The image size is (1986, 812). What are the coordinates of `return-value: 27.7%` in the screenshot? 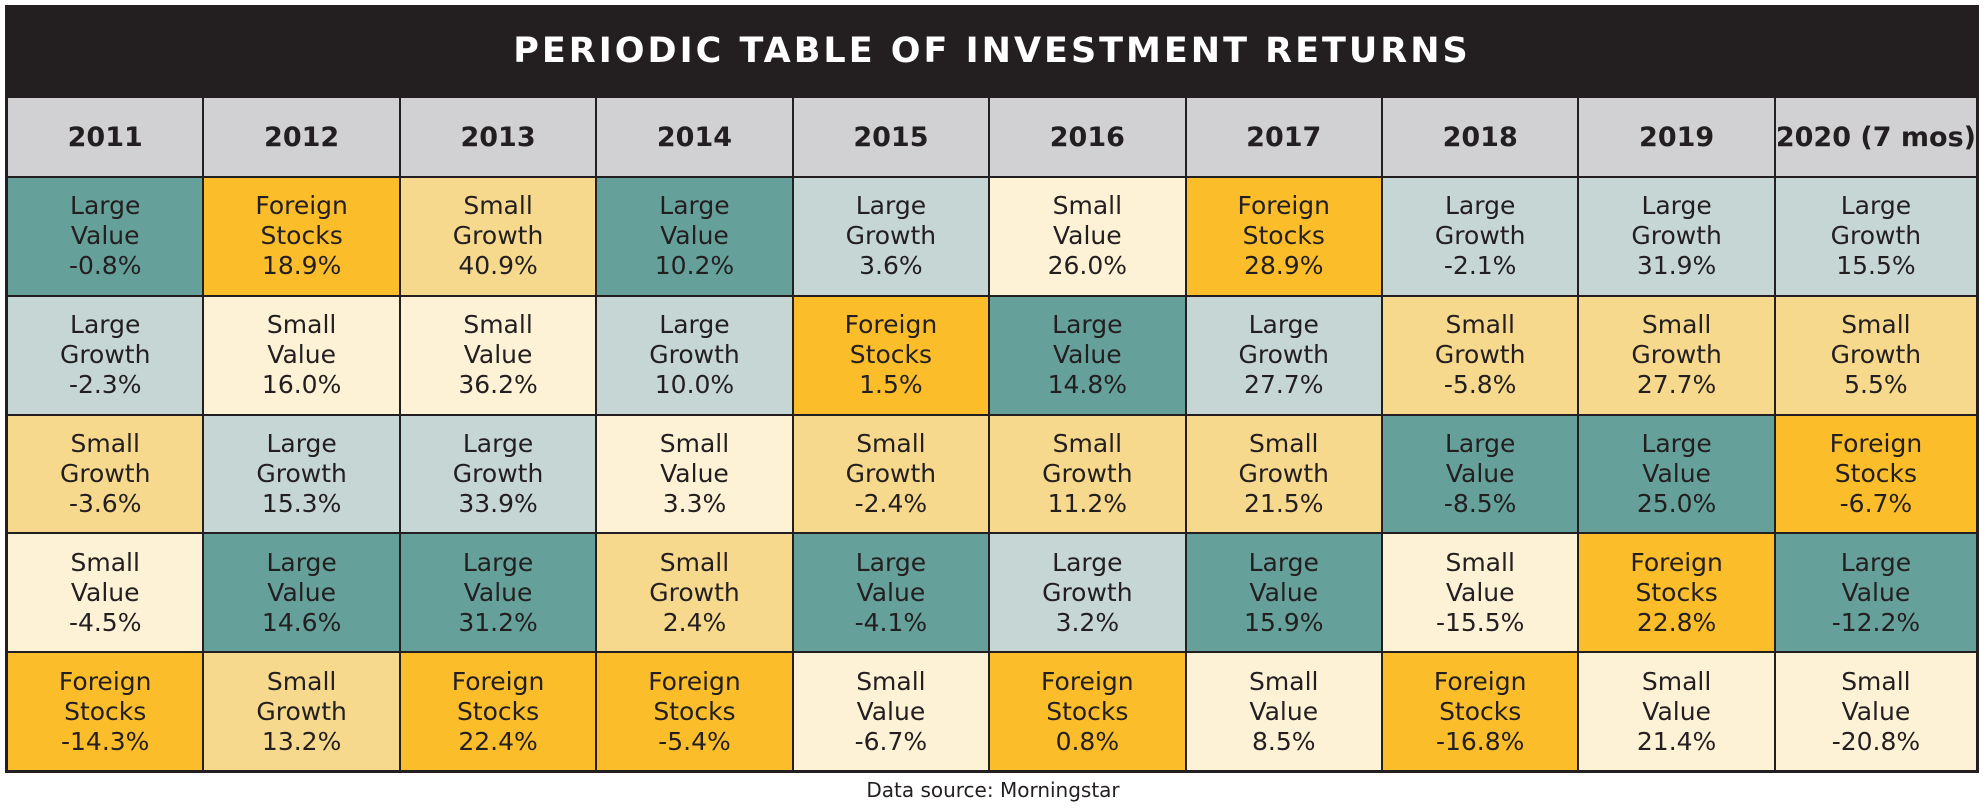 It's located at (1676, 385).